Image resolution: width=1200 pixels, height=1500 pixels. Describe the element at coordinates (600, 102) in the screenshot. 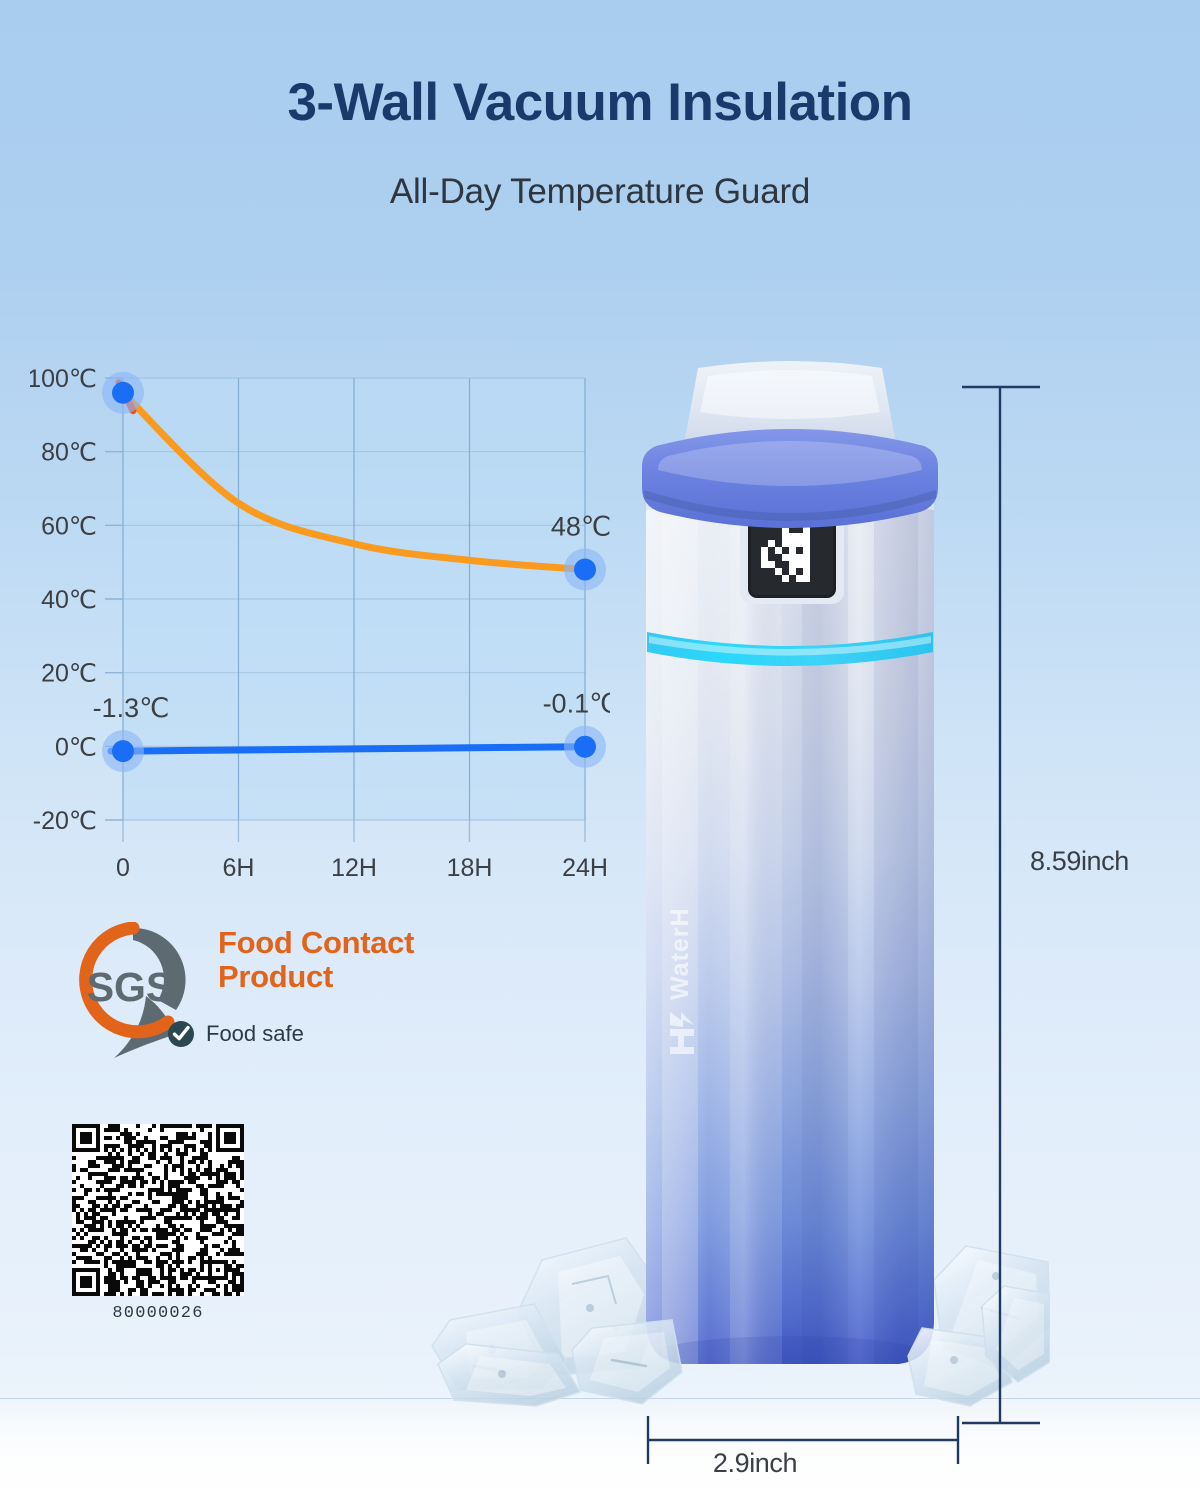

I see `page-title: 3-Wall Vacuum Insulation` at that location.